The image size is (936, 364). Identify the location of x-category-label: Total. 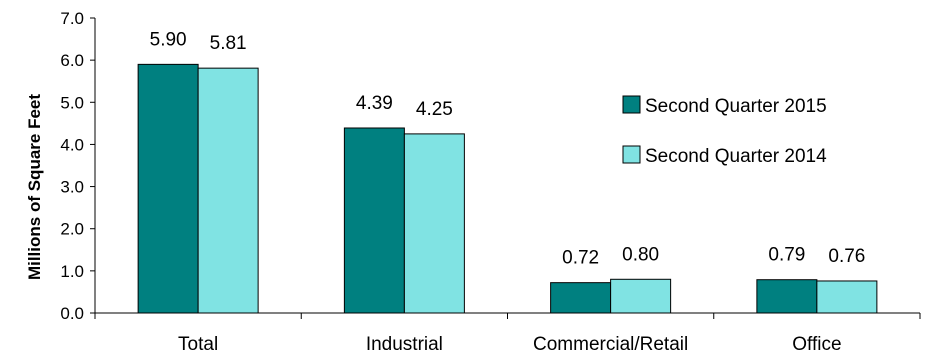
(198, 344).